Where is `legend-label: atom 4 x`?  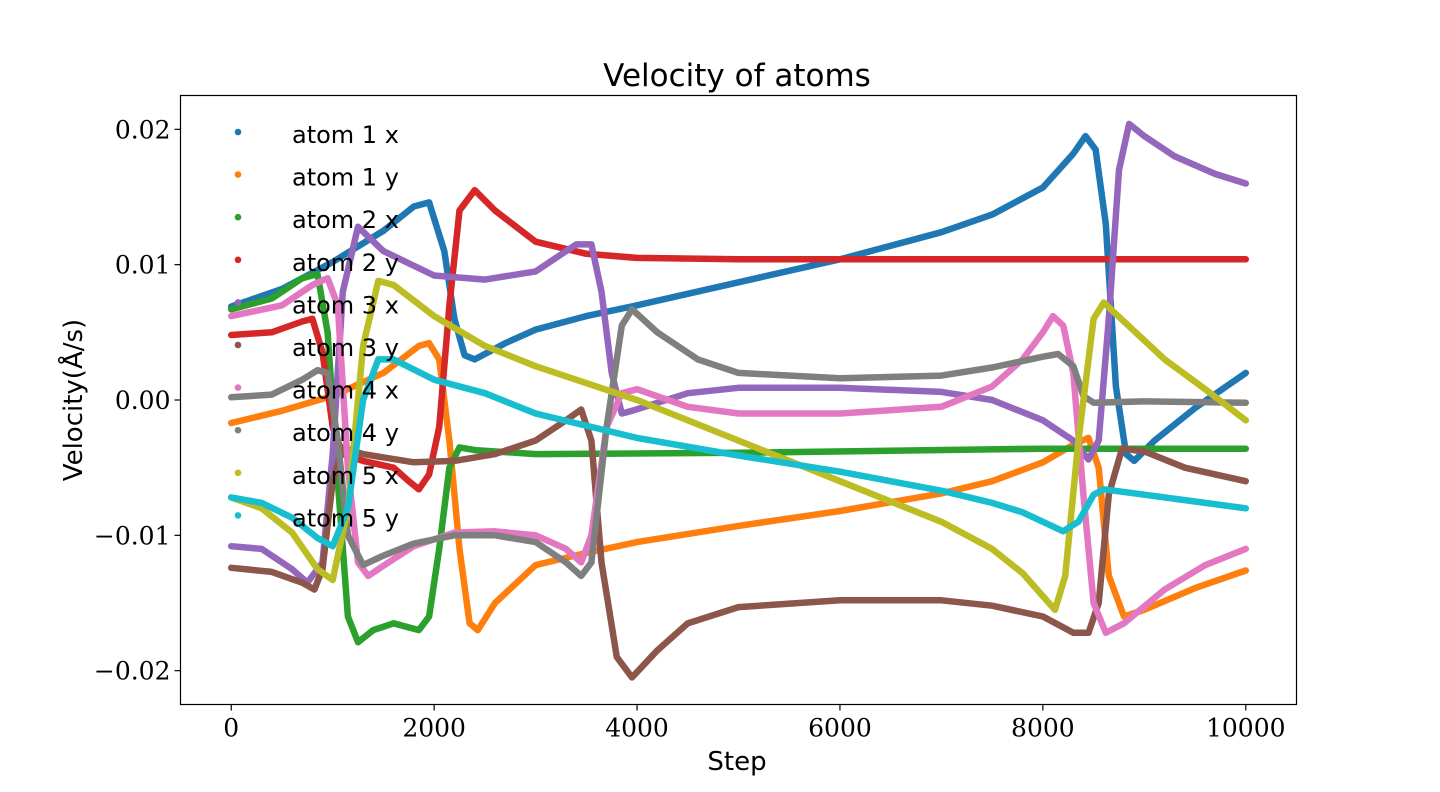
legend-label: atom 4 x is located at coordinates (345, 391).